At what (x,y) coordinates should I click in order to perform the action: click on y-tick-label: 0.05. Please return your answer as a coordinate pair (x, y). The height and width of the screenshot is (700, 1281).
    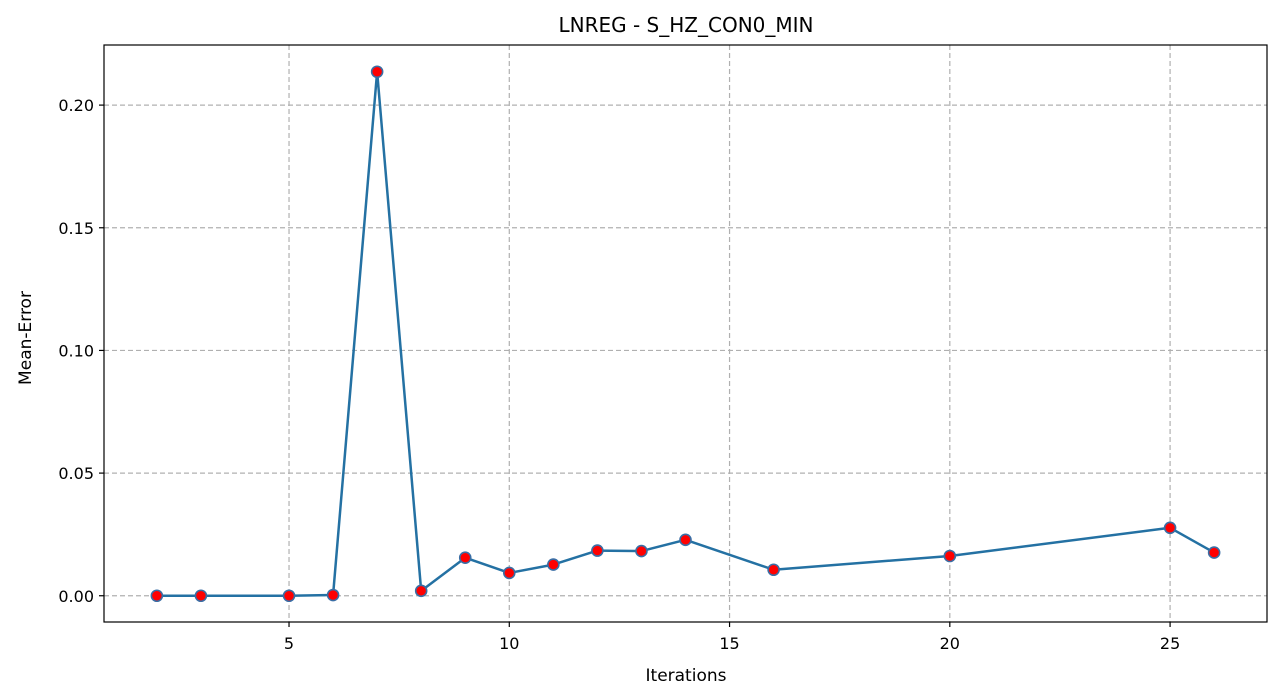
    Looking at the image, I should click on (76, 473).